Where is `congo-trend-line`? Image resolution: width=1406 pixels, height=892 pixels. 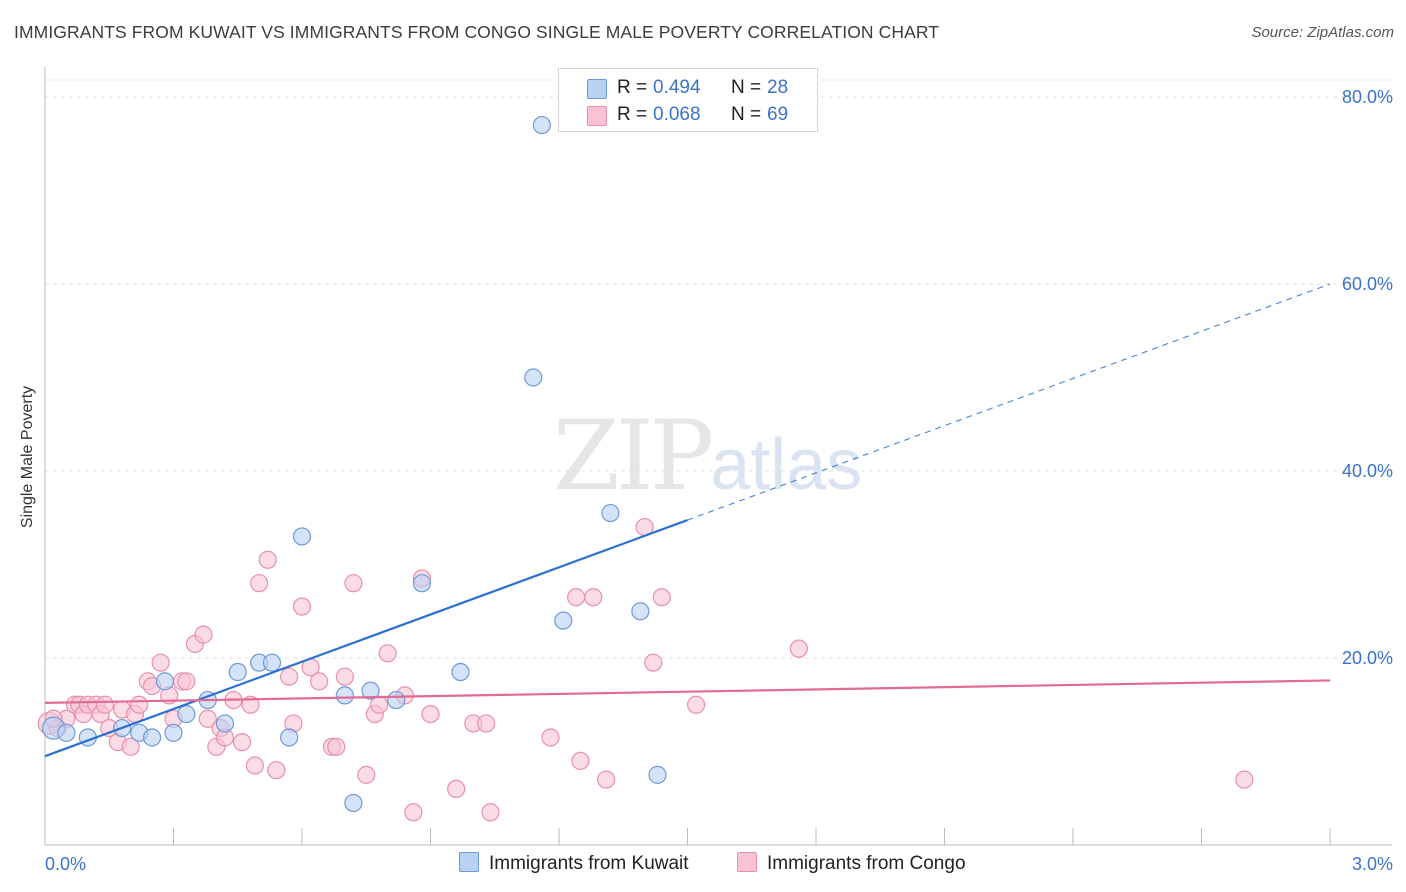 congo-trend-line is located at coordinates (687, 691).